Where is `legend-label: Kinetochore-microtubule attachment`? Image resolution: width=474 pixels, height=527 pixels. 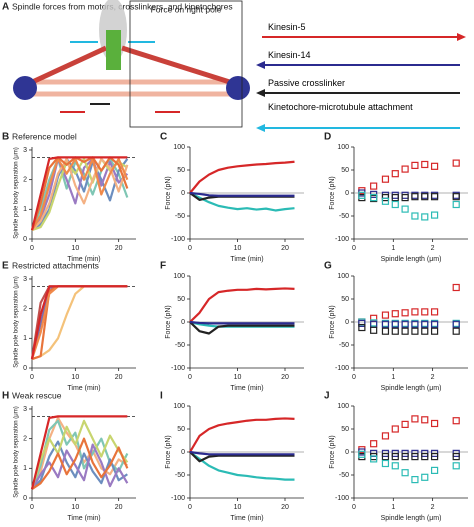 legend-label: Kinetochore-microtubule attachment is located at coordinates (340, 107).